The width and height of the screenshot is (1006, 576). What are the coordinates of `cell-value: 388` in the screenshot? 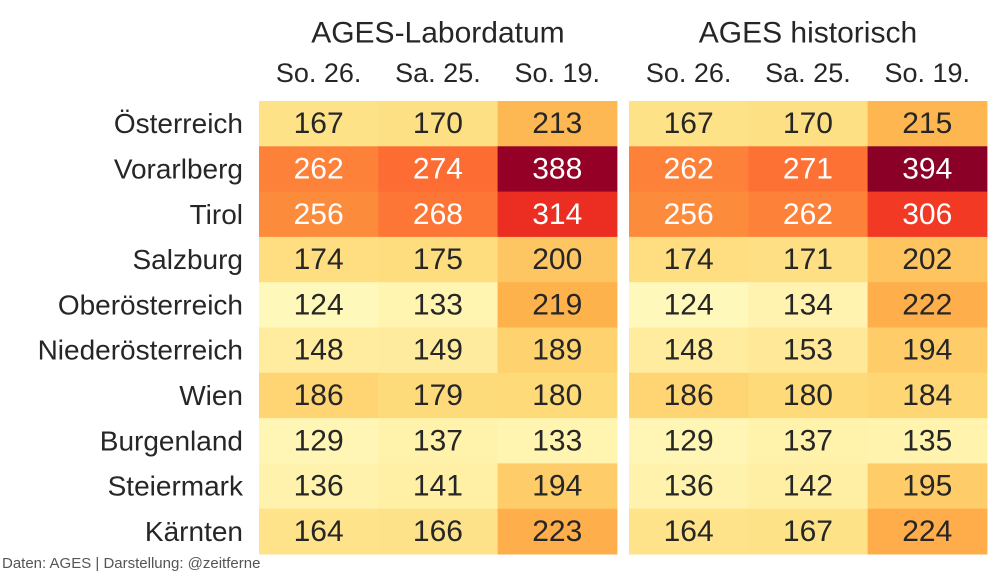 It's located at (557, 168).